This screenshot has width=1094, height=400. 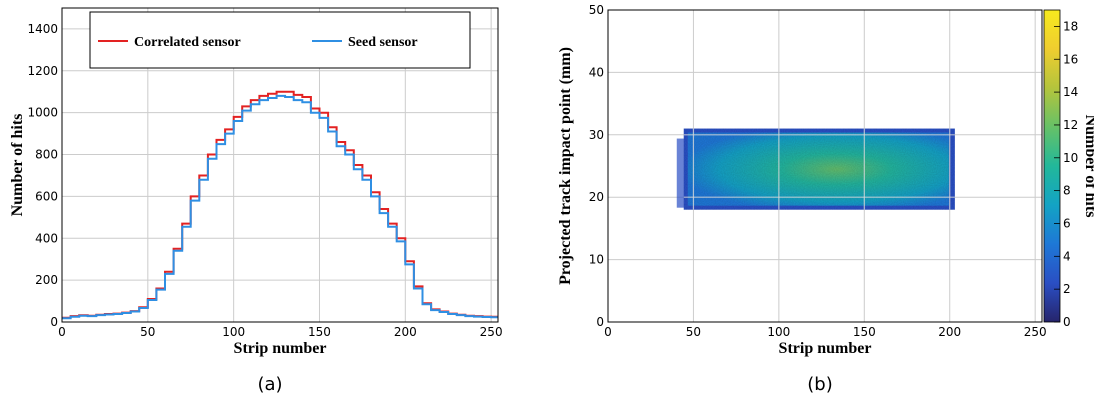 I want to click on panel-caption-b: (b), so click(x=819, y=384).